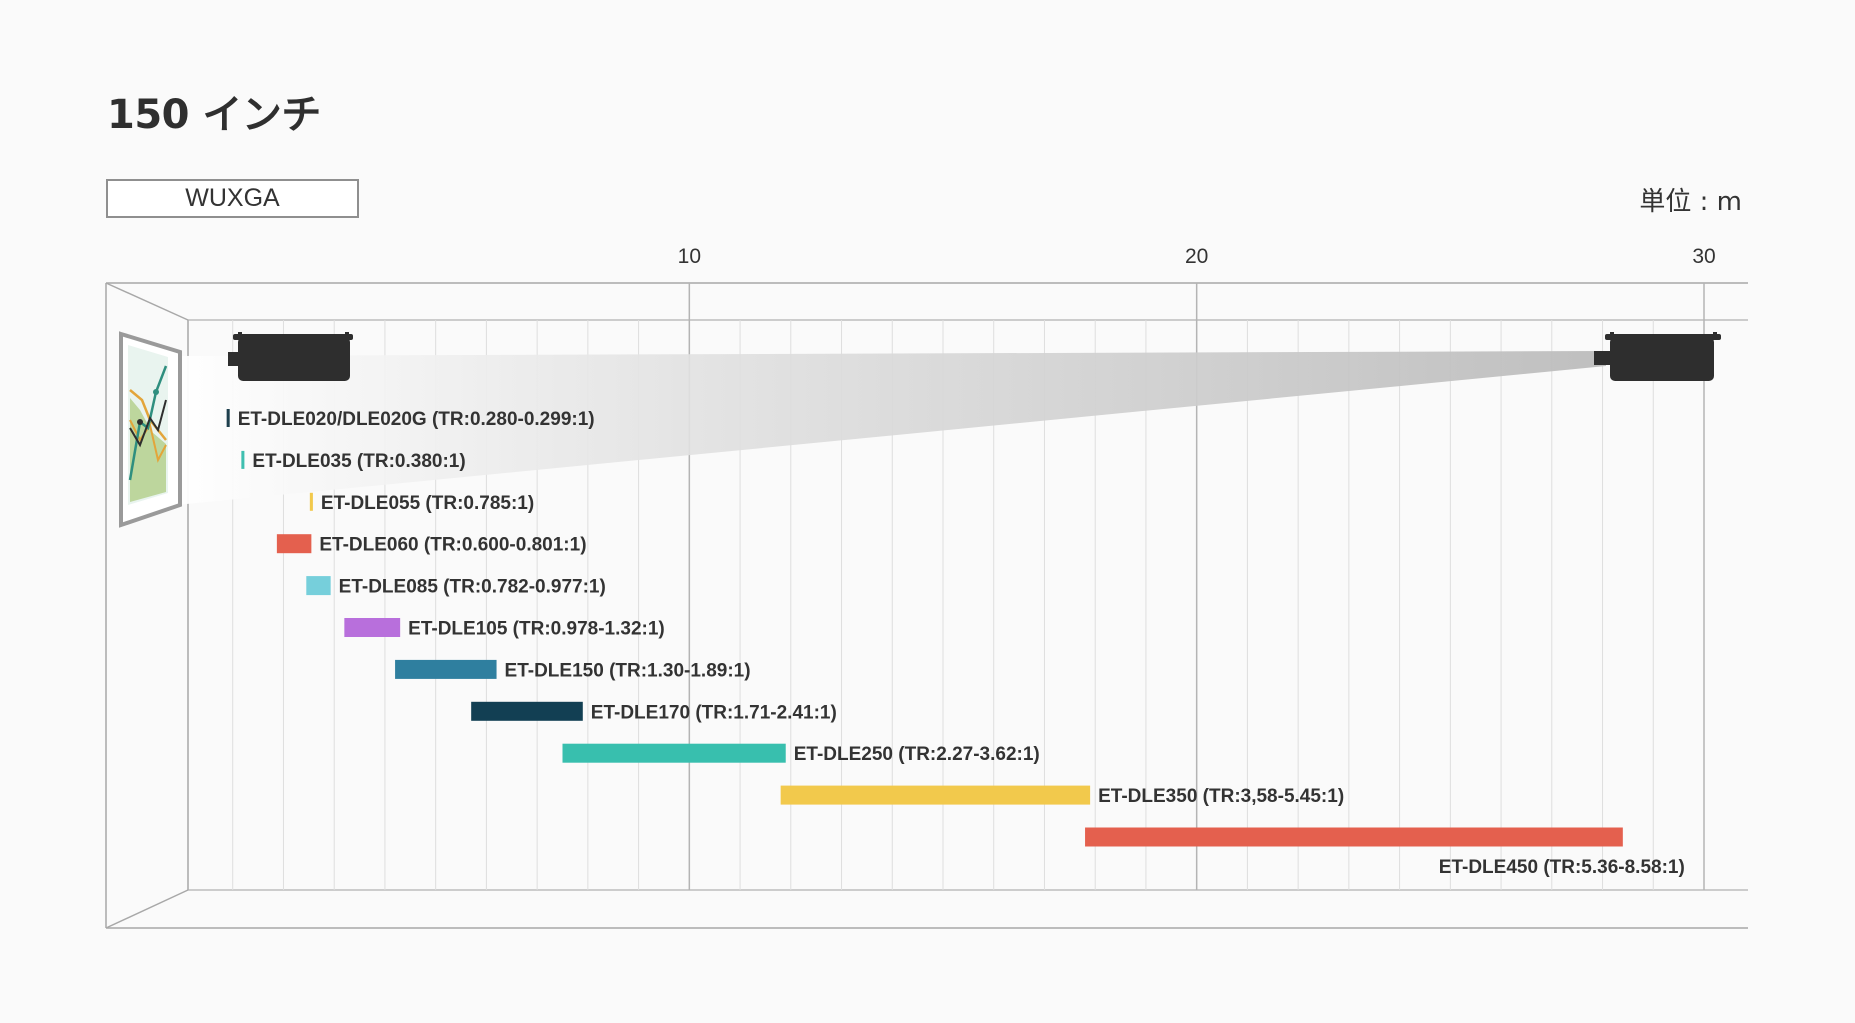 Image resolution: width=1855 pixels, height=1023 pixels. I want to click on bar-label-8: ET-DLE250 (TR:2.27-3.62:1), so click(917, 754).